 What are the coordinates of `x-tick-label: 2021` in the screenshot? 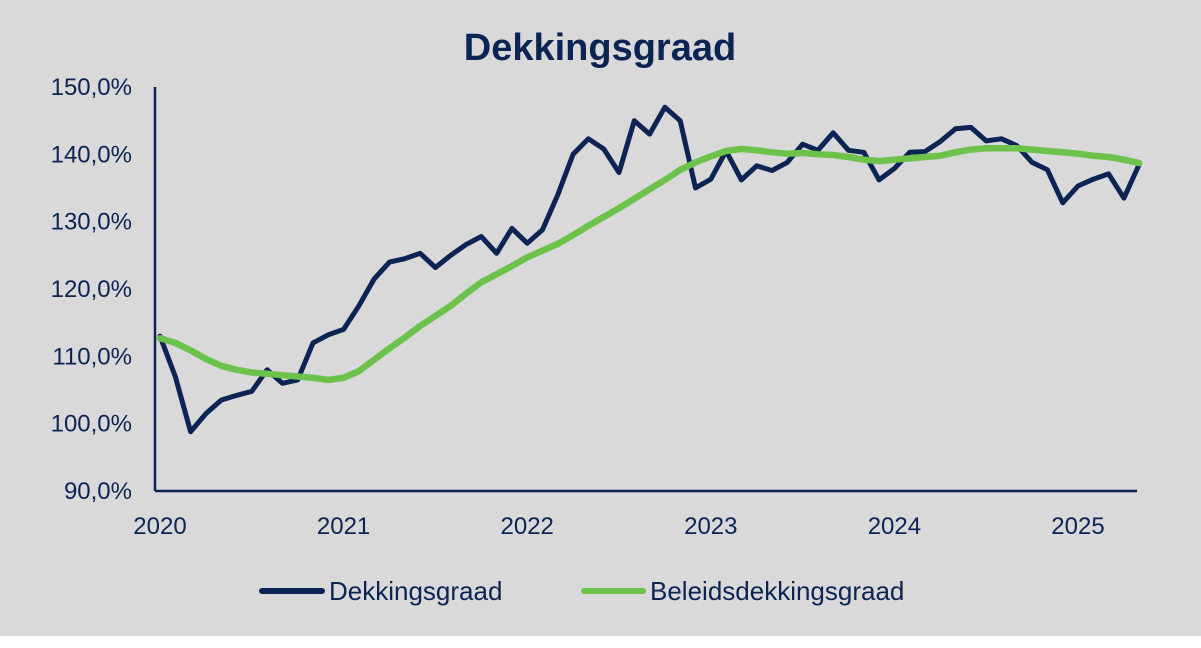 It's located at (343, 526).